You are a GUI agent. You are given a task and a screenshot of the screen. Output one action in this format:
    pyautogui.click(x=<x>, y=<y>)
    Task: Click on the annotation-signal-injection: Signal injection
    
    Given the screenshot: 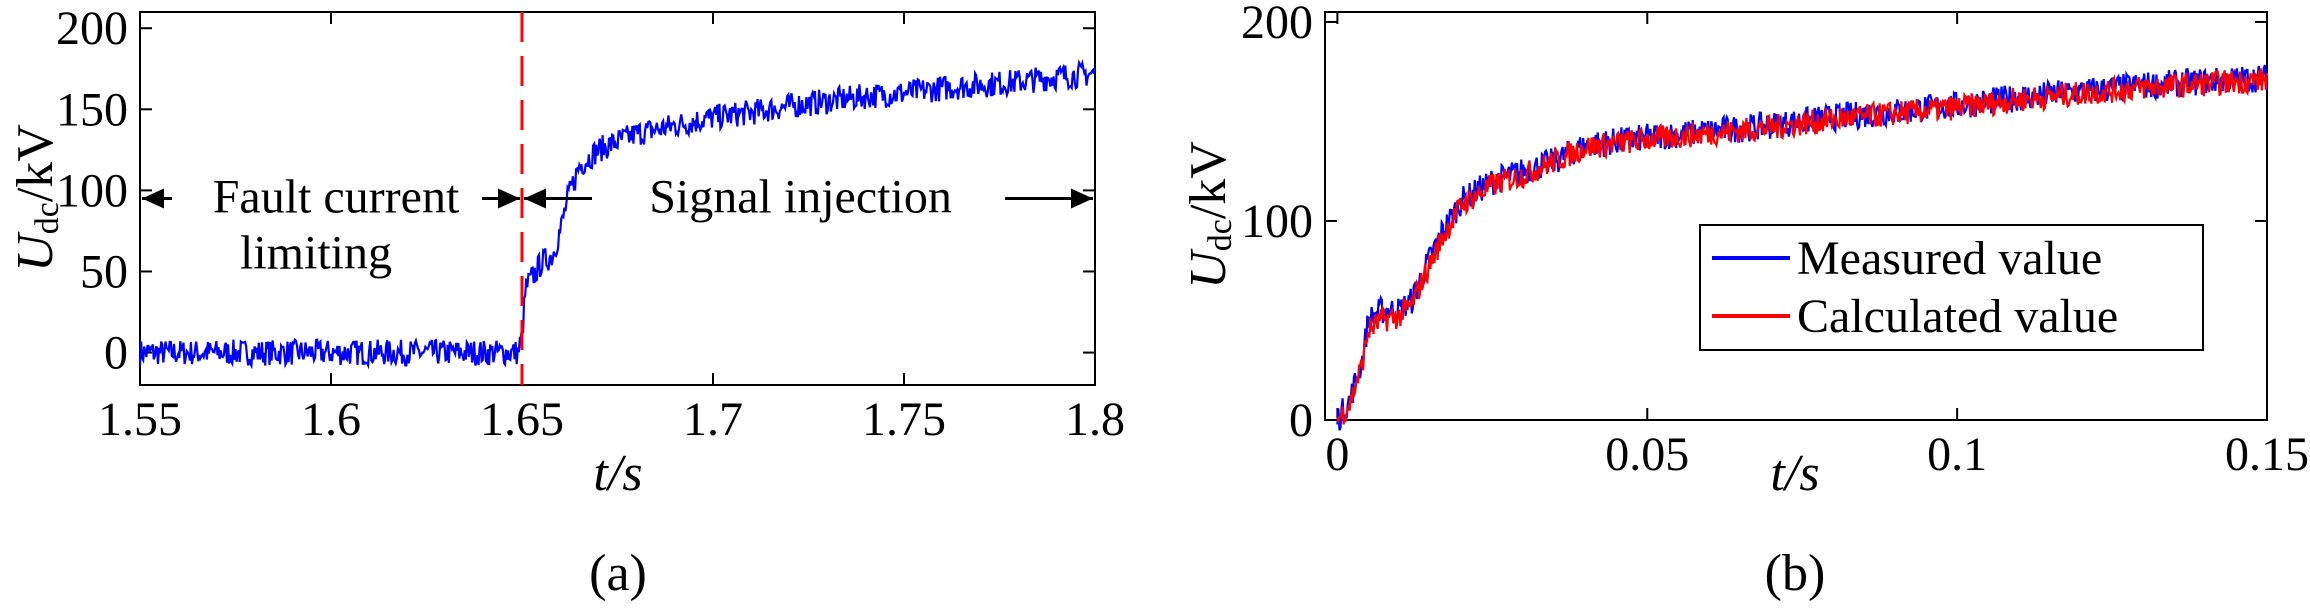 What is the action you would take?
    pyautogui.click(x=800, y=197)
    